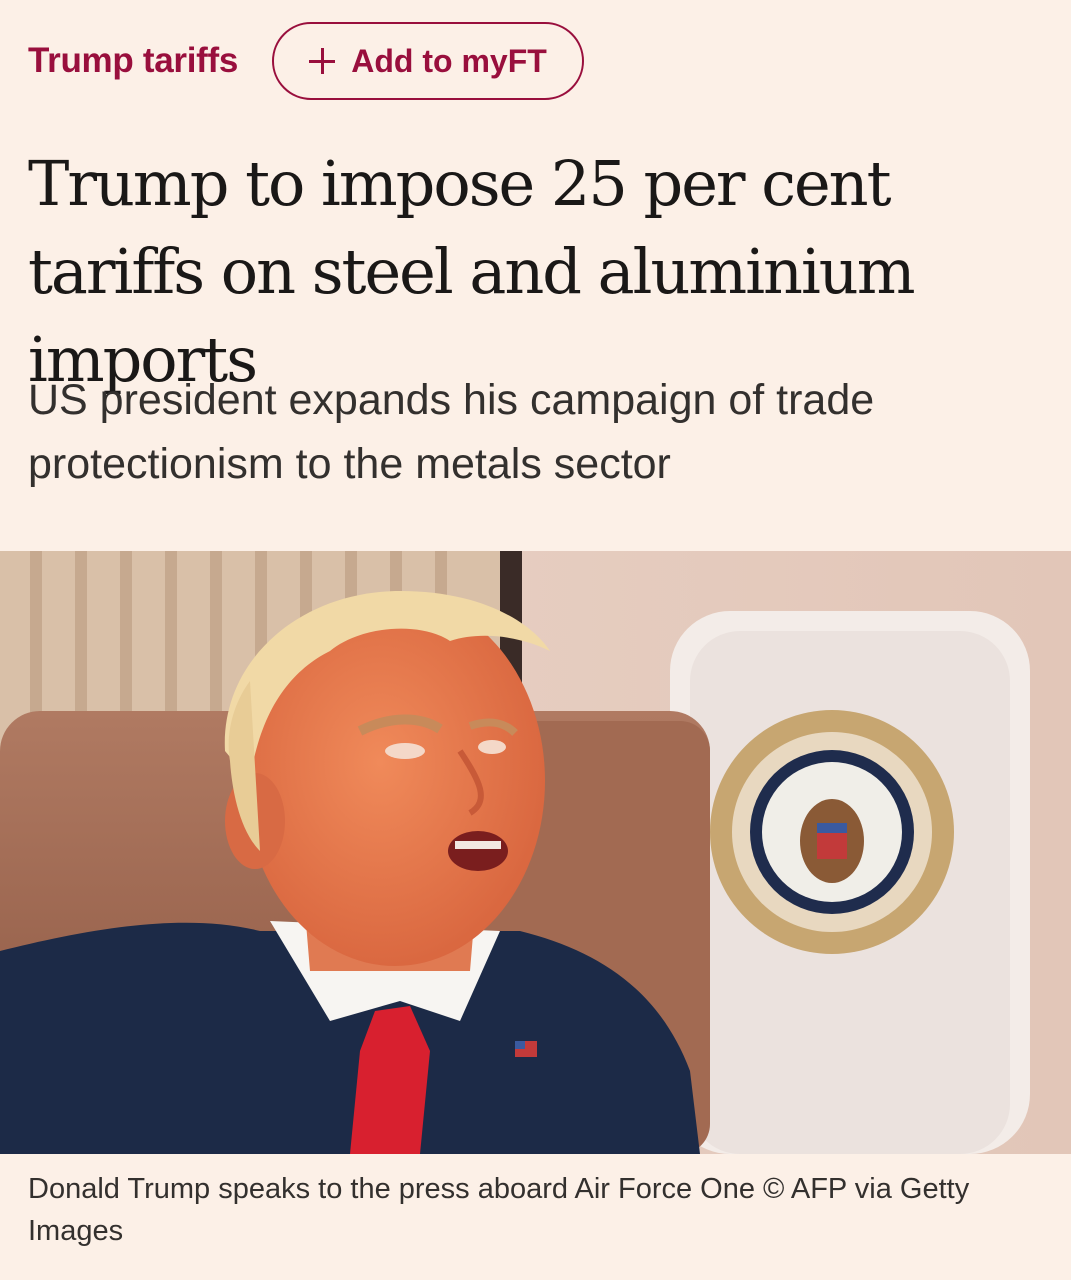 This screenshot has height=1280, width=1071. Describe the element at coordinates (133, 60) in the screenshot. I see `topic-link: Trump tariffs` at that location.